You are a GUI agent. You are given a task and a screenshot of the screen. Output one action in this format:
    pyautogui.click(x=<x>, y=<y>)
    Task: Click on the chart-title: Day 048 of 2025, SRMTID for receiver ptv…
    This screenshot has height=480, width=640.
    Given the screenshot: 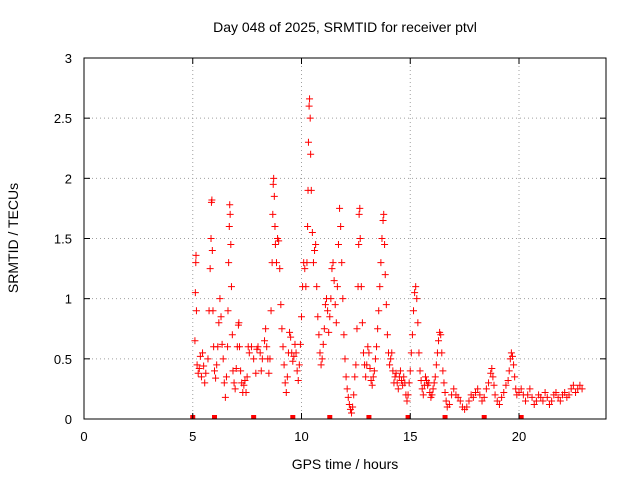 What is the action you would take?
    pyautogui.click(x=345, y=27)
    